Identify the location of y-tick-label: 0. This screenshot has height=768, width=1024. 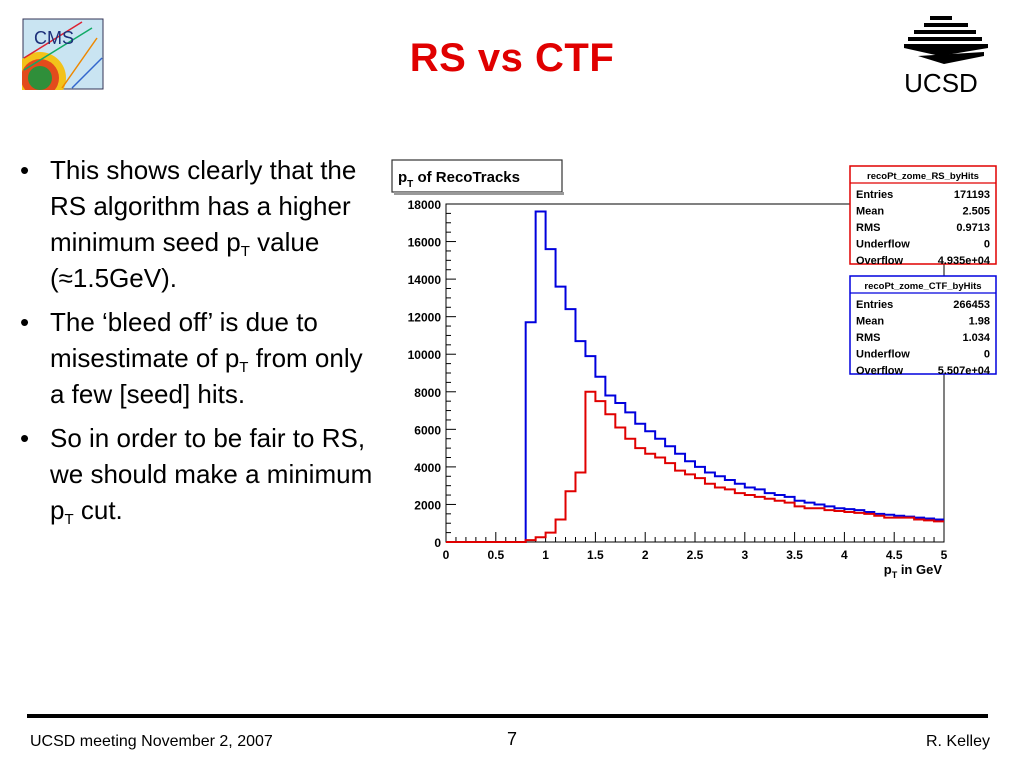
(437, 543).